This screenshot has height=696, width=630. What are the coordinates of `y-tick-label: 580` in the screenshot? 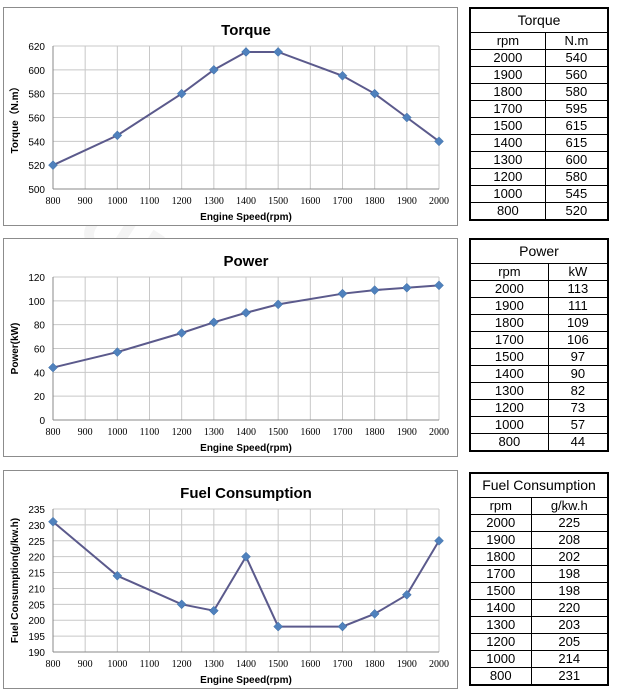 It's located at (36, 95).